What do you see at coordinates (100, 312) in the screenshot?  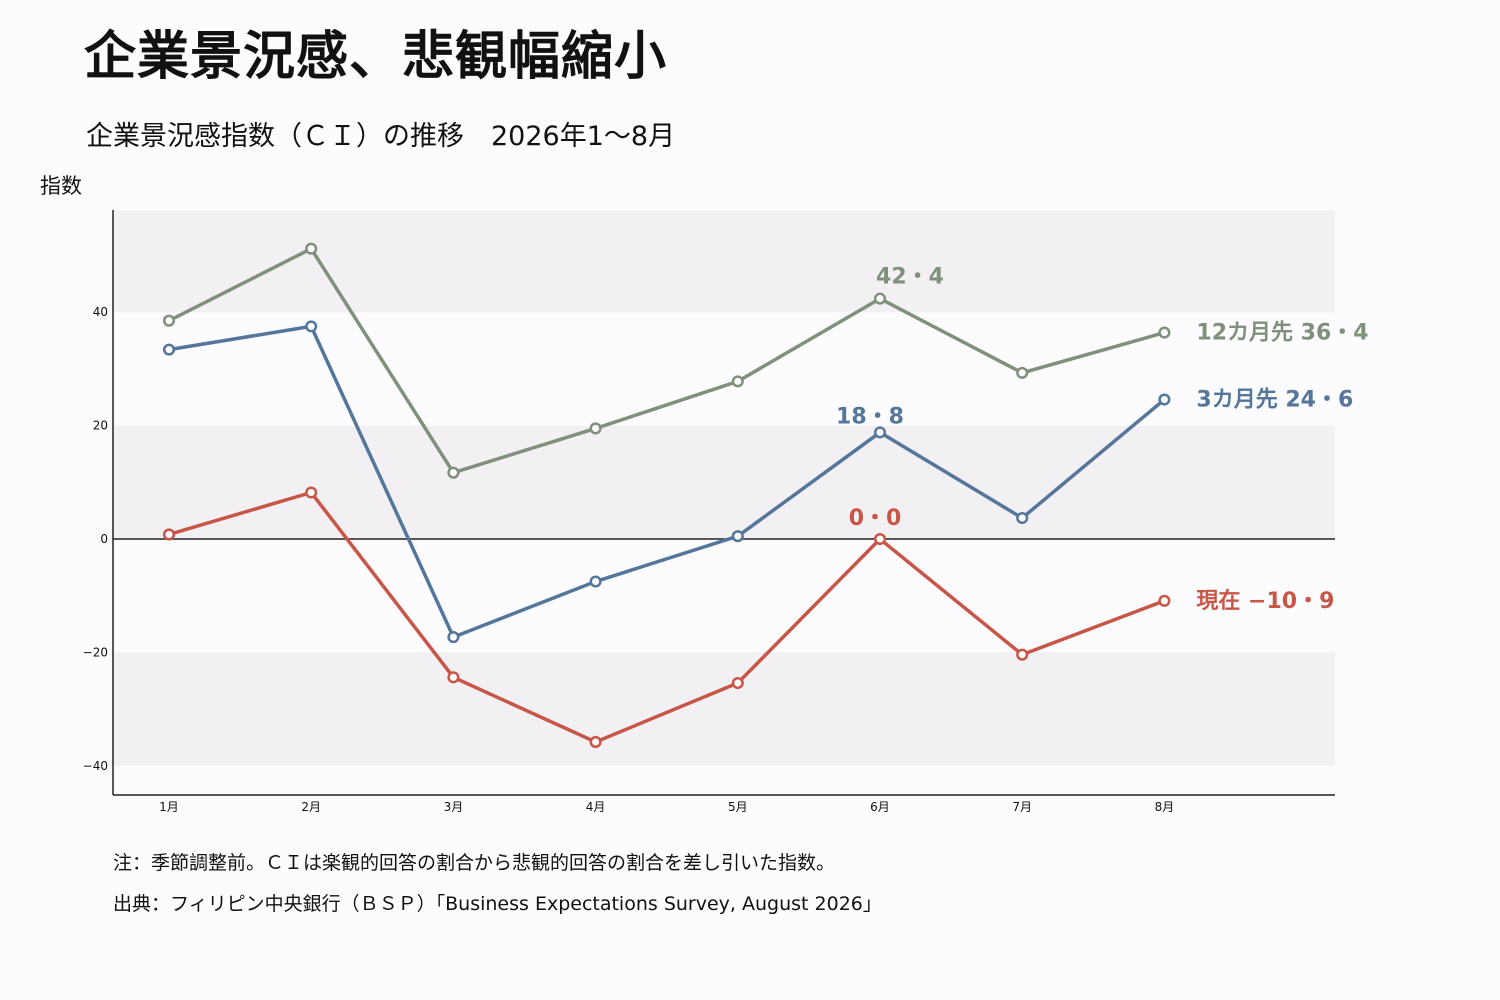 I see `y-tick-label: 40` at bounding box center [100, 312].